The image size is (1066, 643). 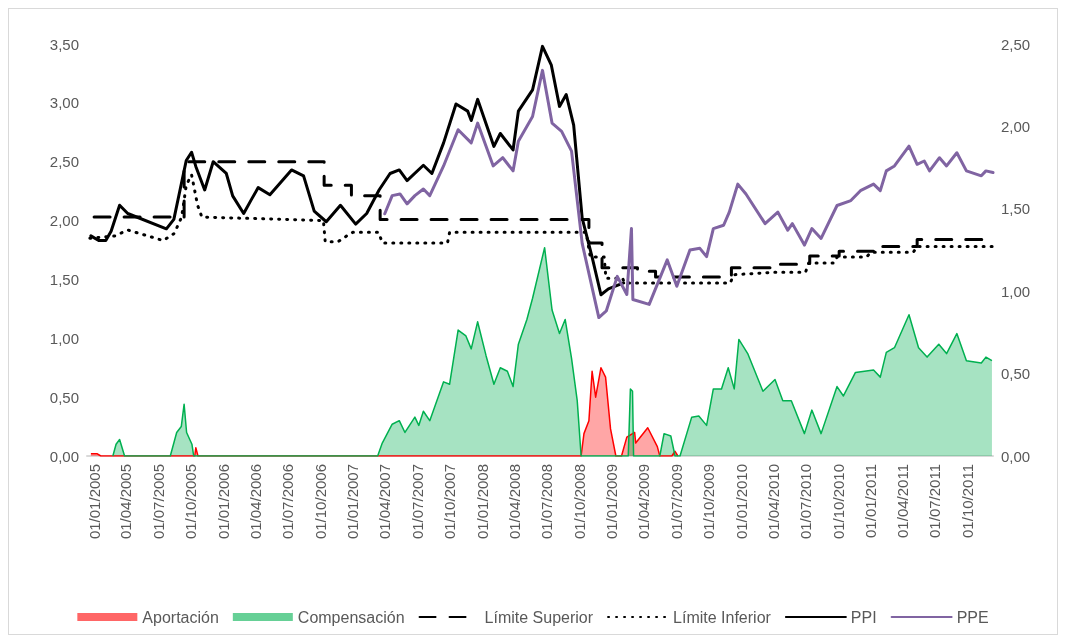 What do you see at coordinates (385, 502) in the screenshot?
I see `x-tick-label: 01/04/2007` at bounding box center [385, 502].